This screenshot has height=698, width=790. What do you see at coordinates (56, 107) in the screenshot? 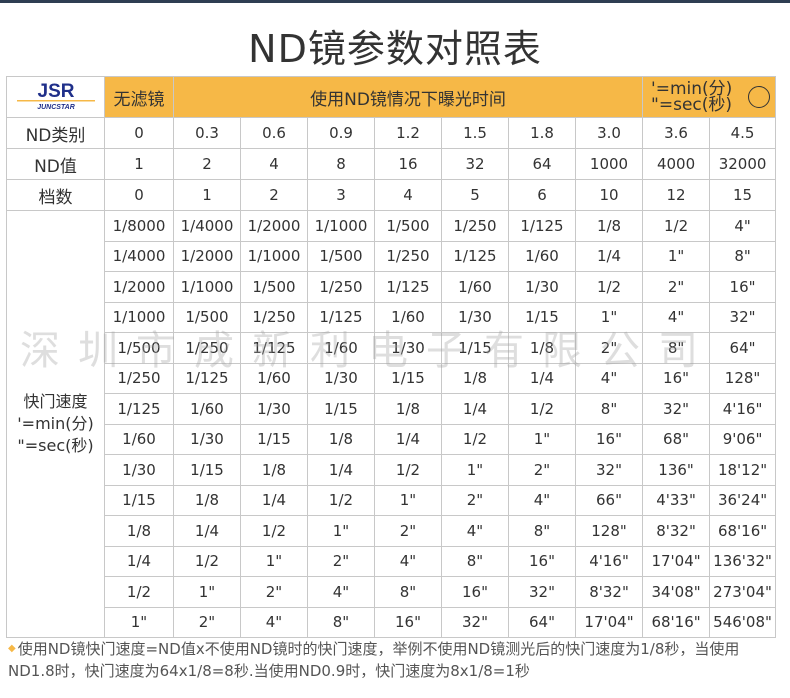
I see `logo-sub-text: JUNCSTAR` at bounding box center [56, 107].